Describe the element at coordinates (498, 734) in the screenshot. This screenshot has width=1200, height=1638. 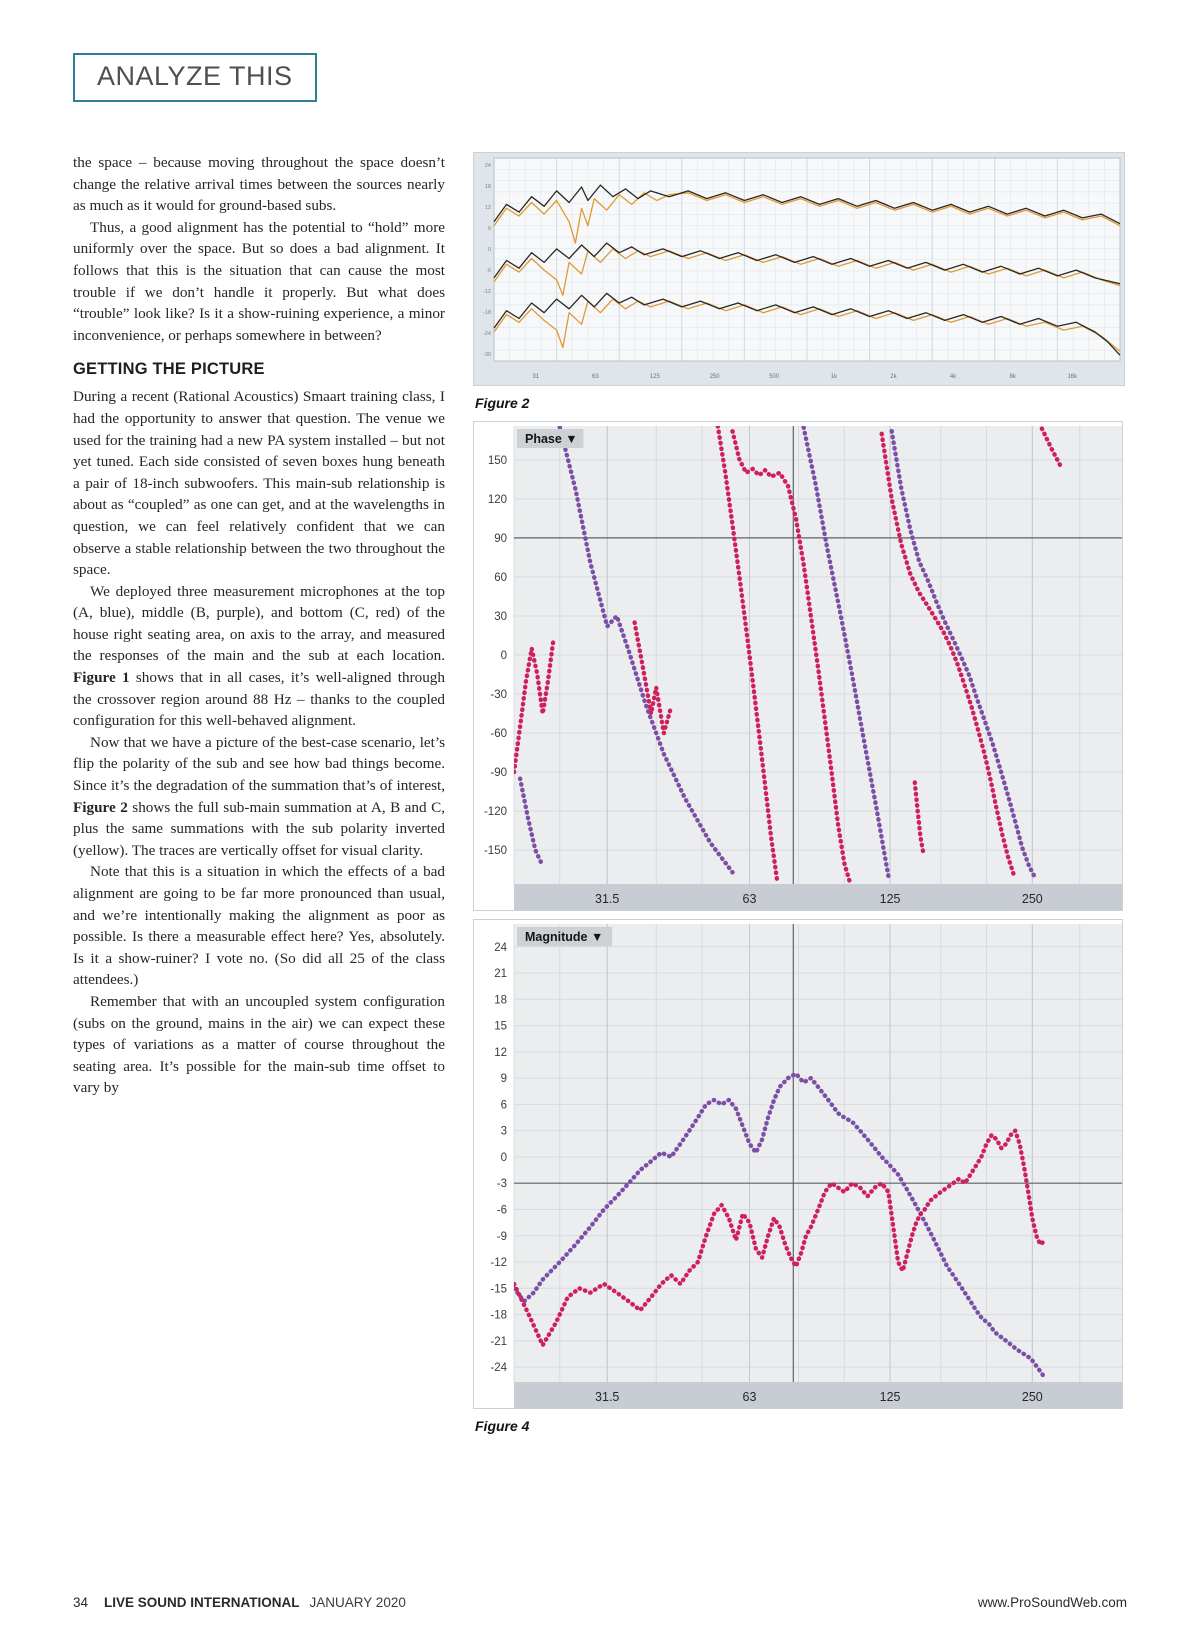
I see `svg-text: -60` at that location.